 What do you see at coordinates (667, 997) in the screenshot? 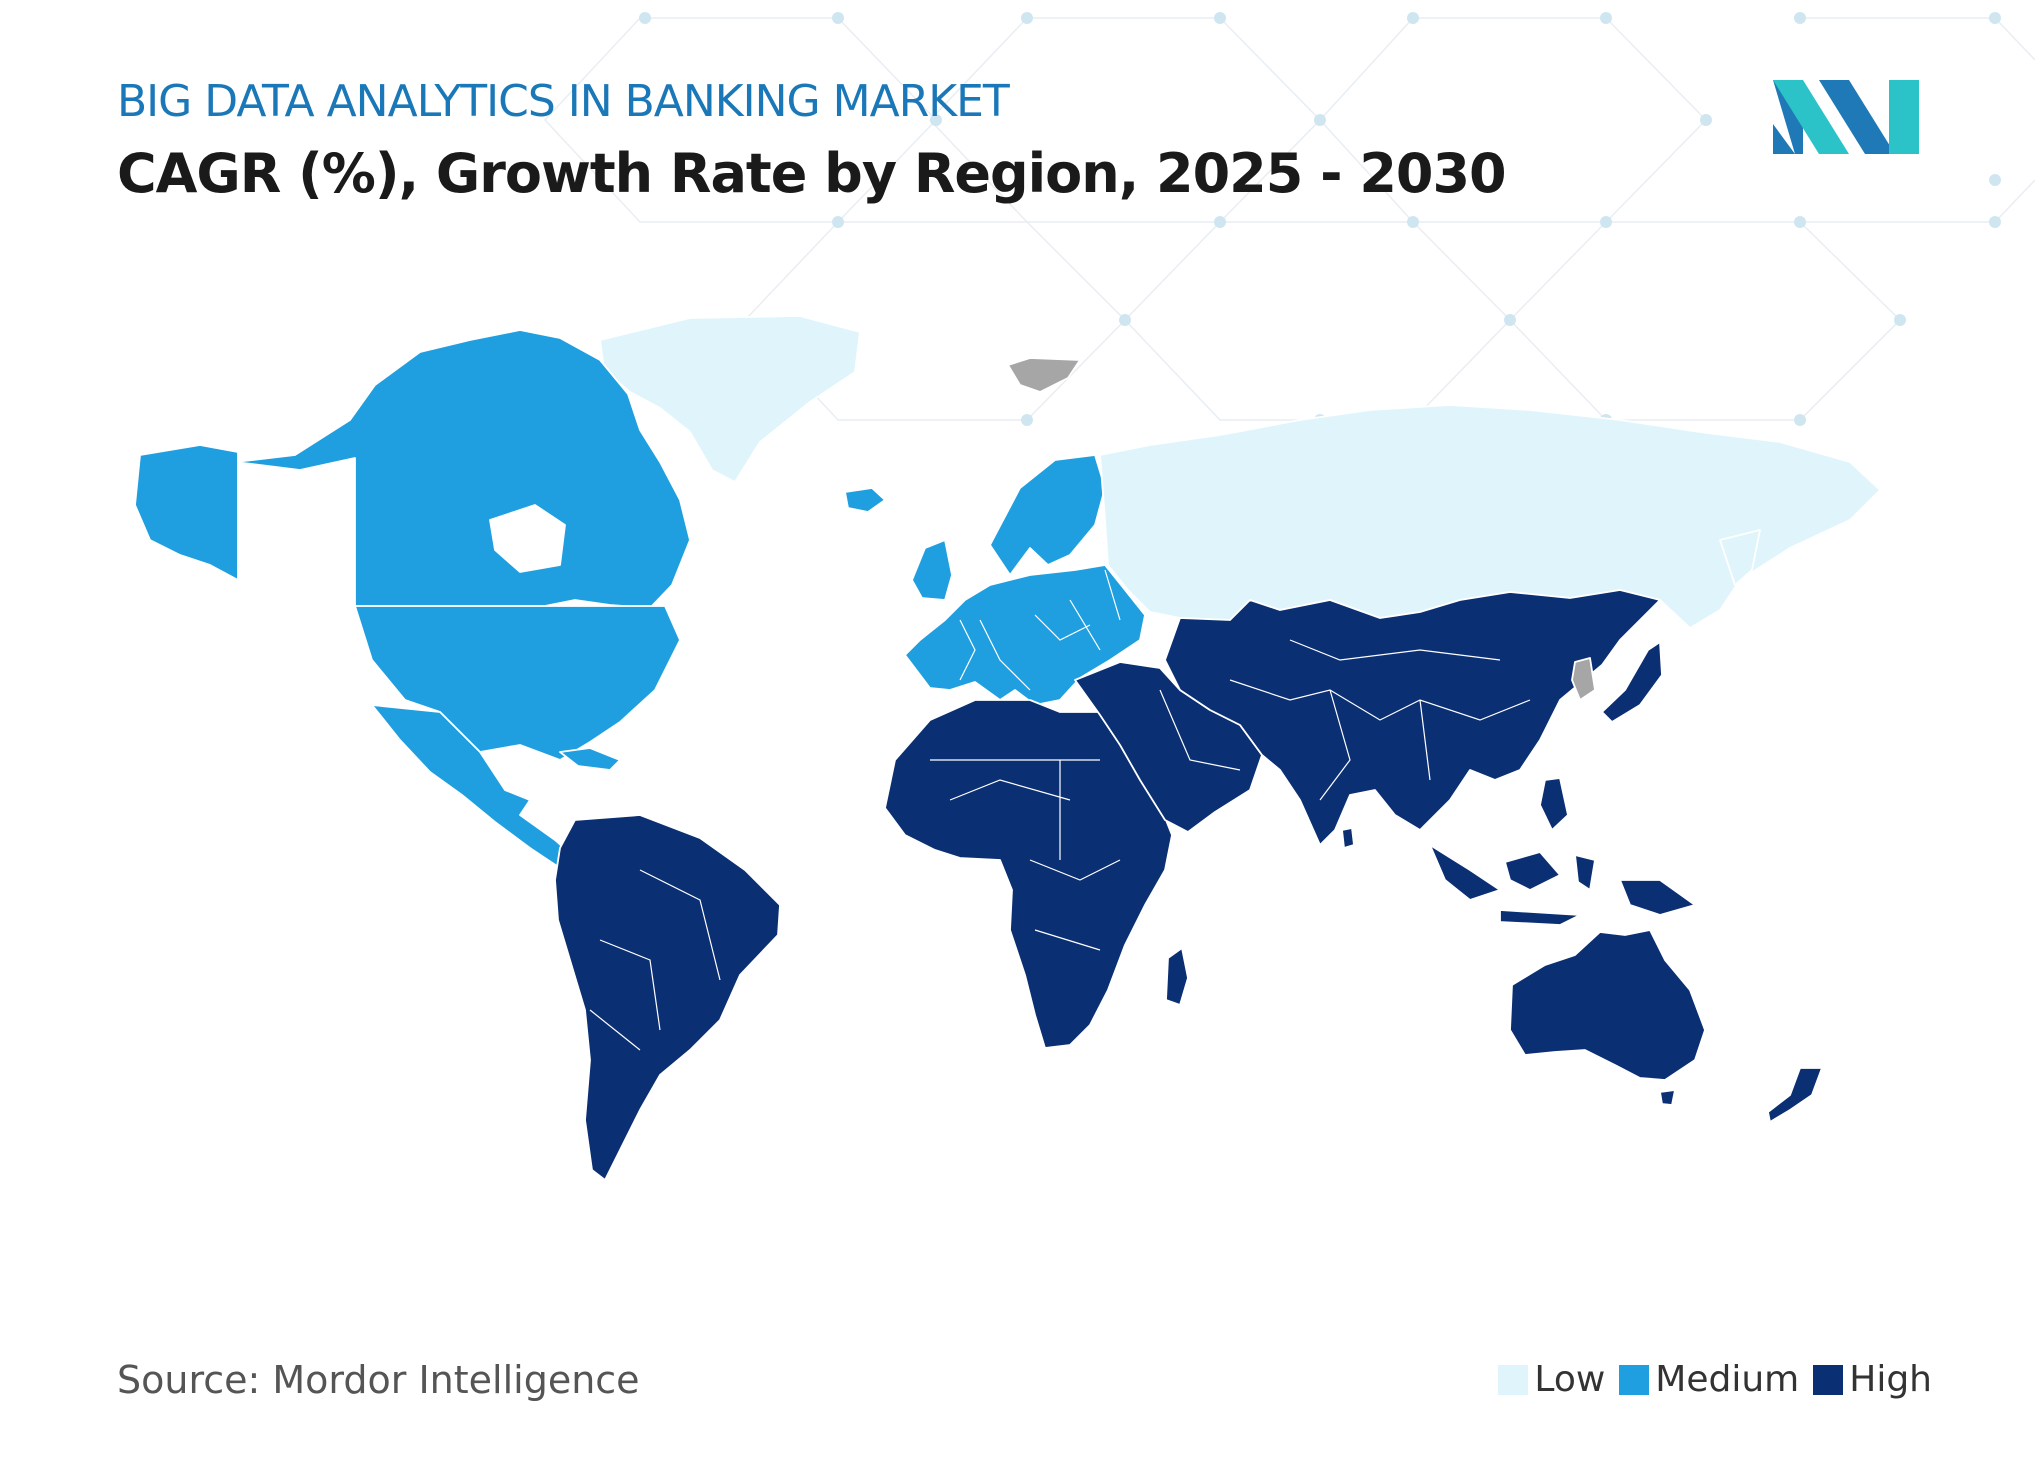
I see `region-south-america` at bounding box center [667, 997].